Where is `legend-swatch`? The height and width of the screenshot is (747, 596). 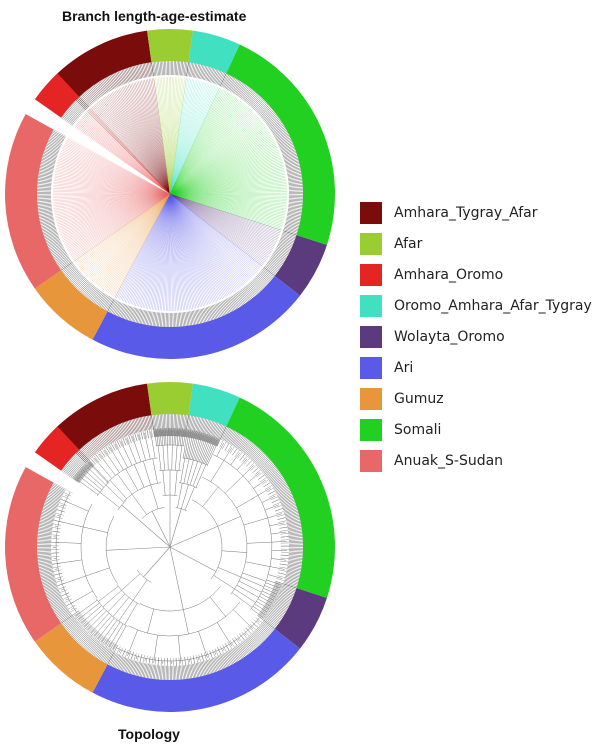
legend-swatch is located at coordinates (371, 429).